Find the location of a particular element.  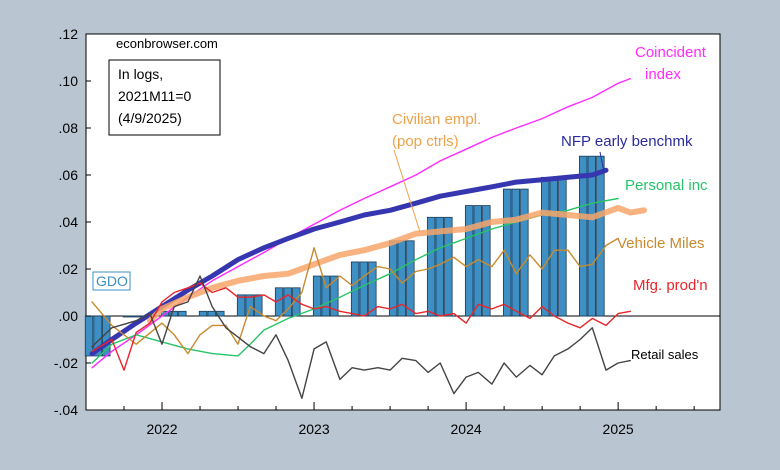

y-tick-label: .12 is located at coordinates (69, 34).